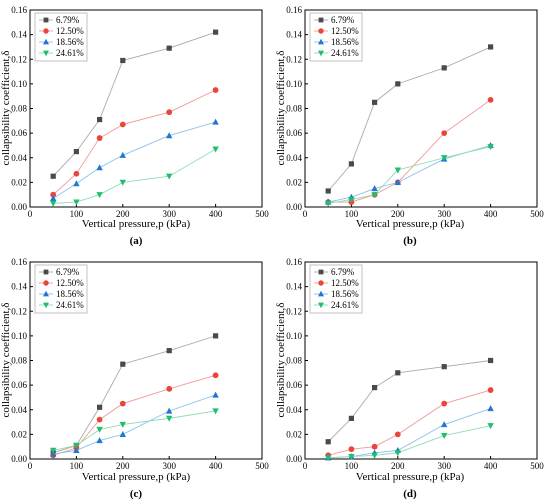 The width and height of the screenshot is (550, 504). I want to click on legend-label: 6.79%, so click(343, 20).